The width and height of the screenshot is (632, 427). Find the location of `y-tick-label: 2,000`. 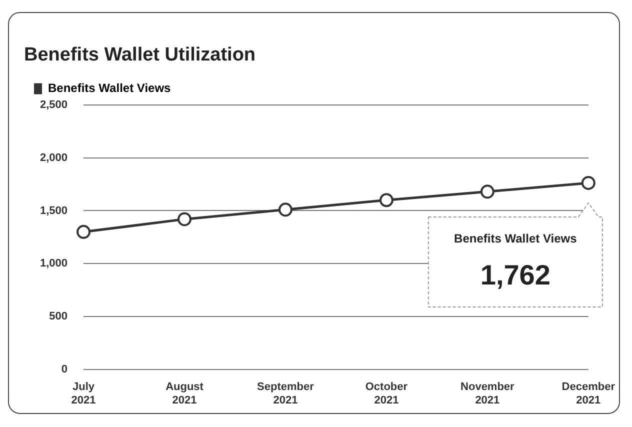

y-tick-label: 2,000 is located at coordinates (54, 158).